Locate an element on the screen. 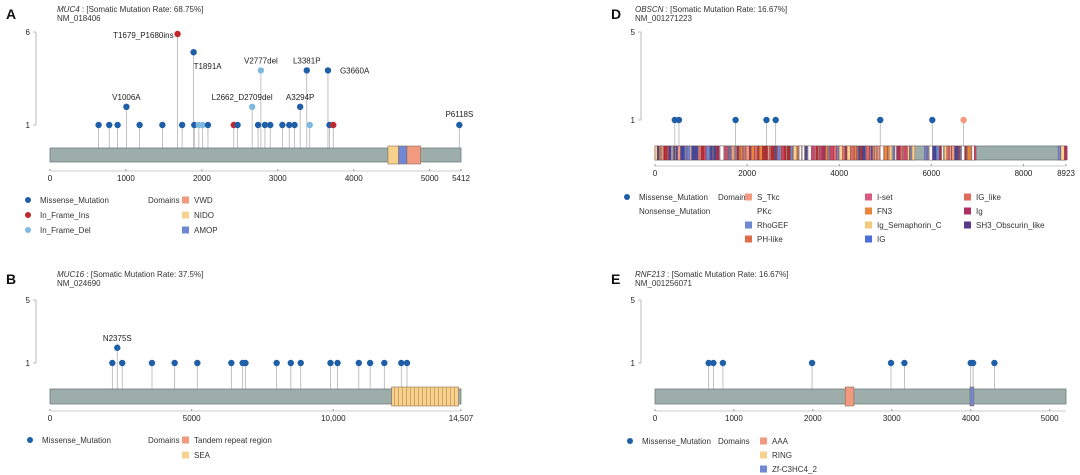 The width and height of the screenshot is (1080, 475). panel-letter: B is located at coordinates (11, 279).